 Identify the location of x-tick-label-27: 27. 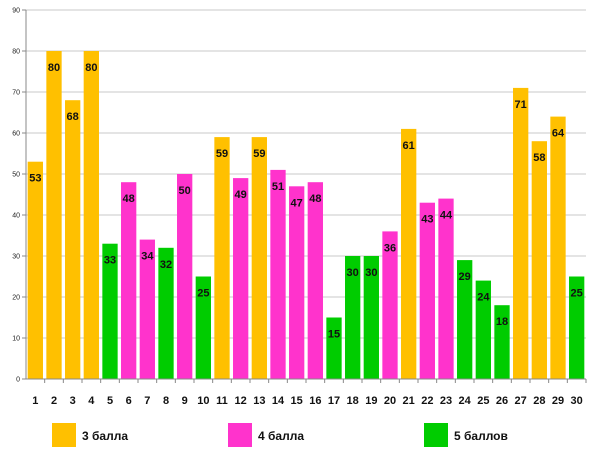
(521, 401).